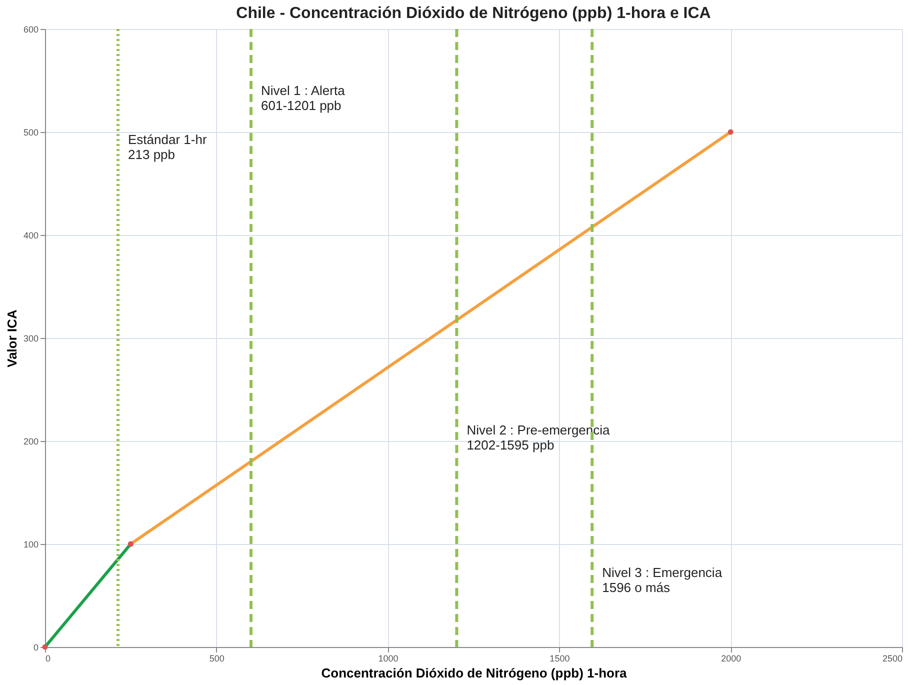  I want to click on chart-title: Chile - Concentración Dióxido de Nitrógeno (ppb) 1-hora e ICA, so click(474, 13).